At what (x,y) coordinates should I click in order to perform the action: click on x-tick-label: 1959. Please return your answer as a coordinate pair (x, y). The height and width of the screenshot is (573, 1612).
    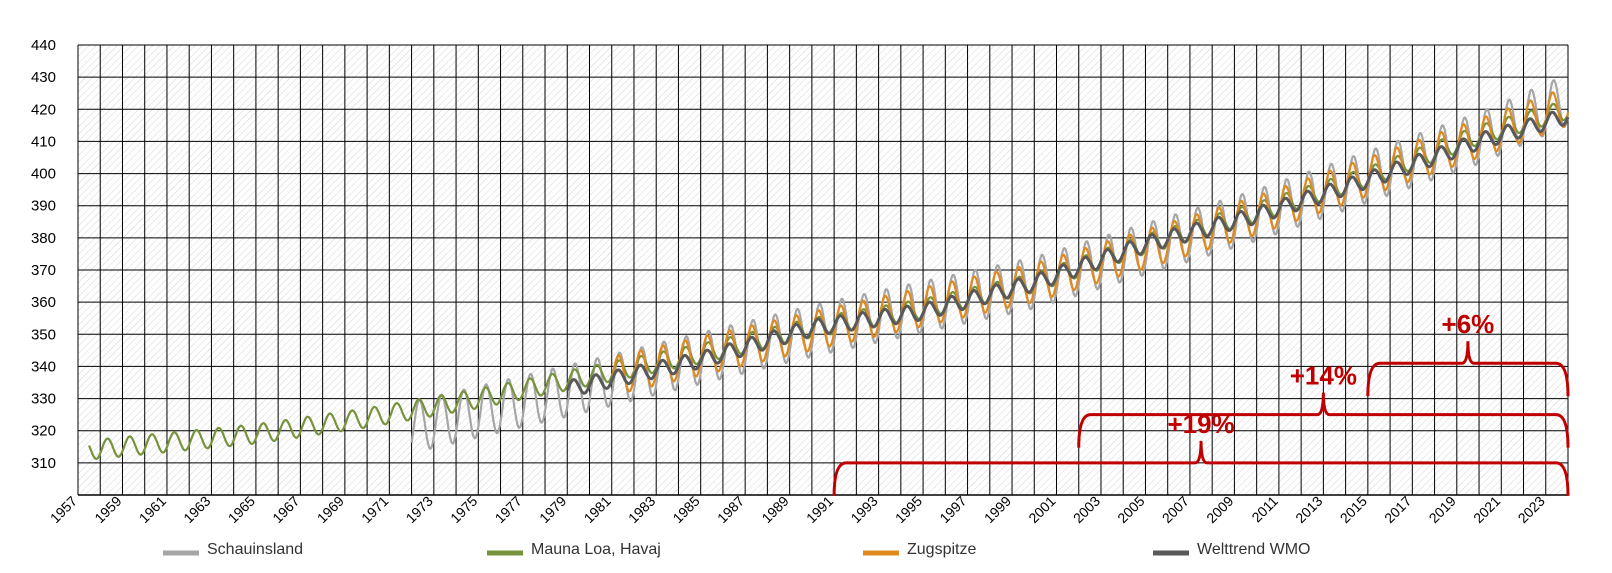
    Looking at the image, I should click on (107, 509).